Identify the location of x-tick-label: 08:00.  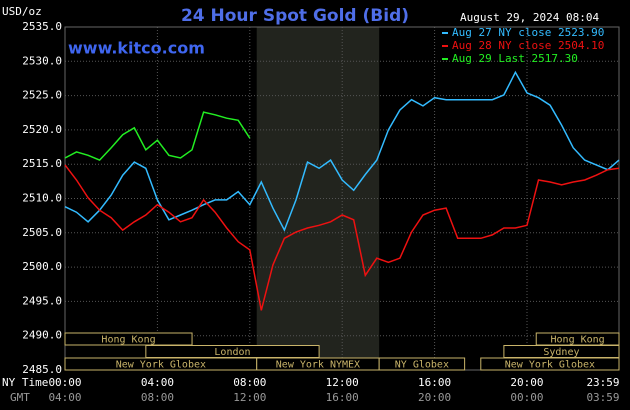
(249, 382).